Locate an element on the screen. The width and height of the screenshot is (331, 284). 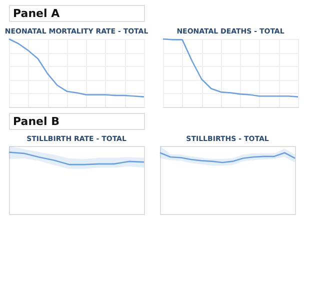
text: Panel B is located at coordinates (36, 121).